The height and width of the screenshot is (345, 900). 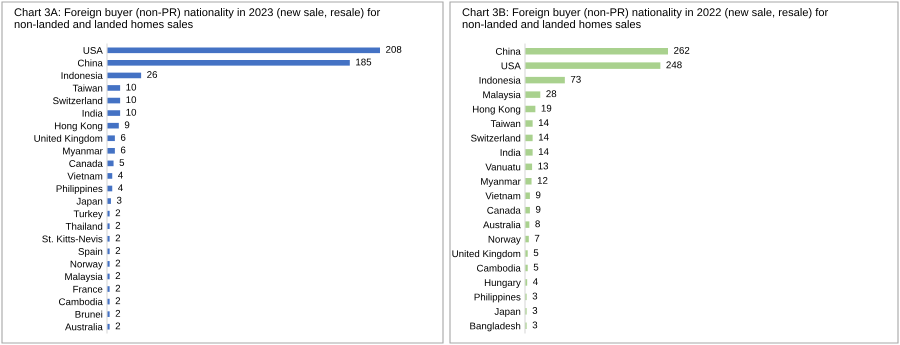 I want to click on data-label: 6, so click(x=123, y=137).